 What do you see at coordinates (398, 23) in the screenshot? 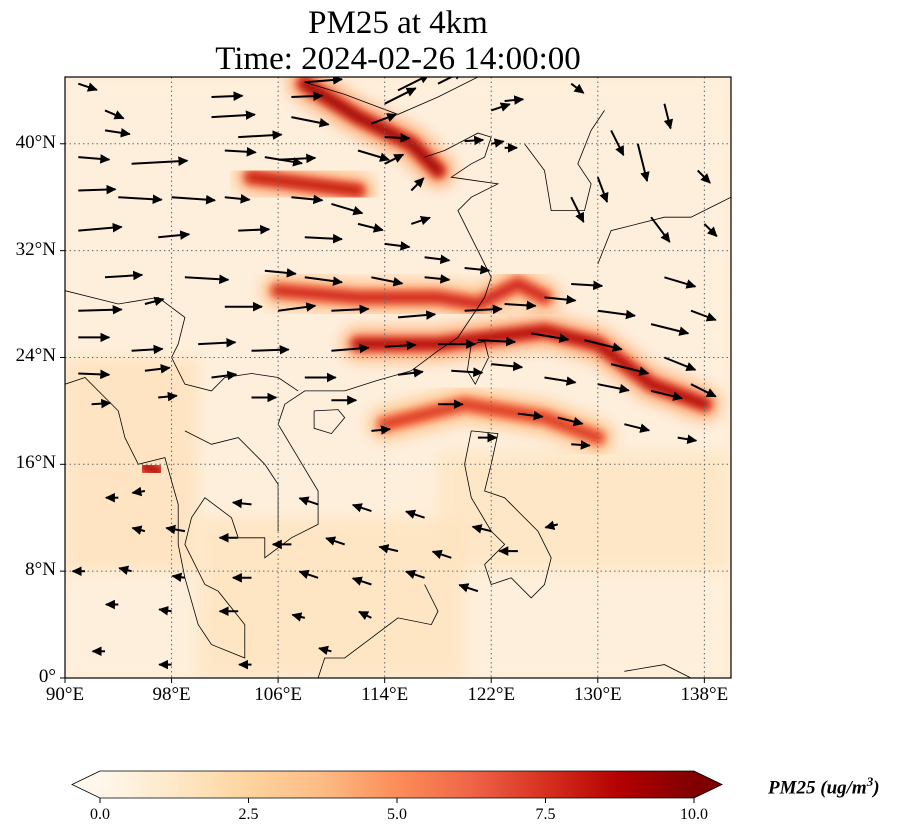
I see `chart-title-line1: PM25 at 4km` at bounding box center [398, 23].